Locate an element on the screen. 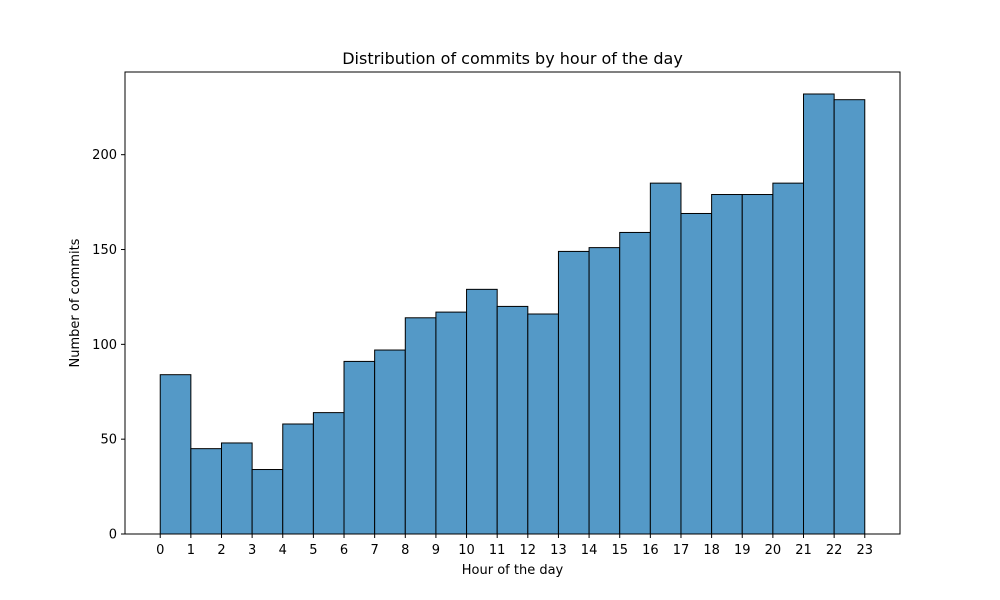  x-tick-label: 7 is located at coordinates (375, 550).